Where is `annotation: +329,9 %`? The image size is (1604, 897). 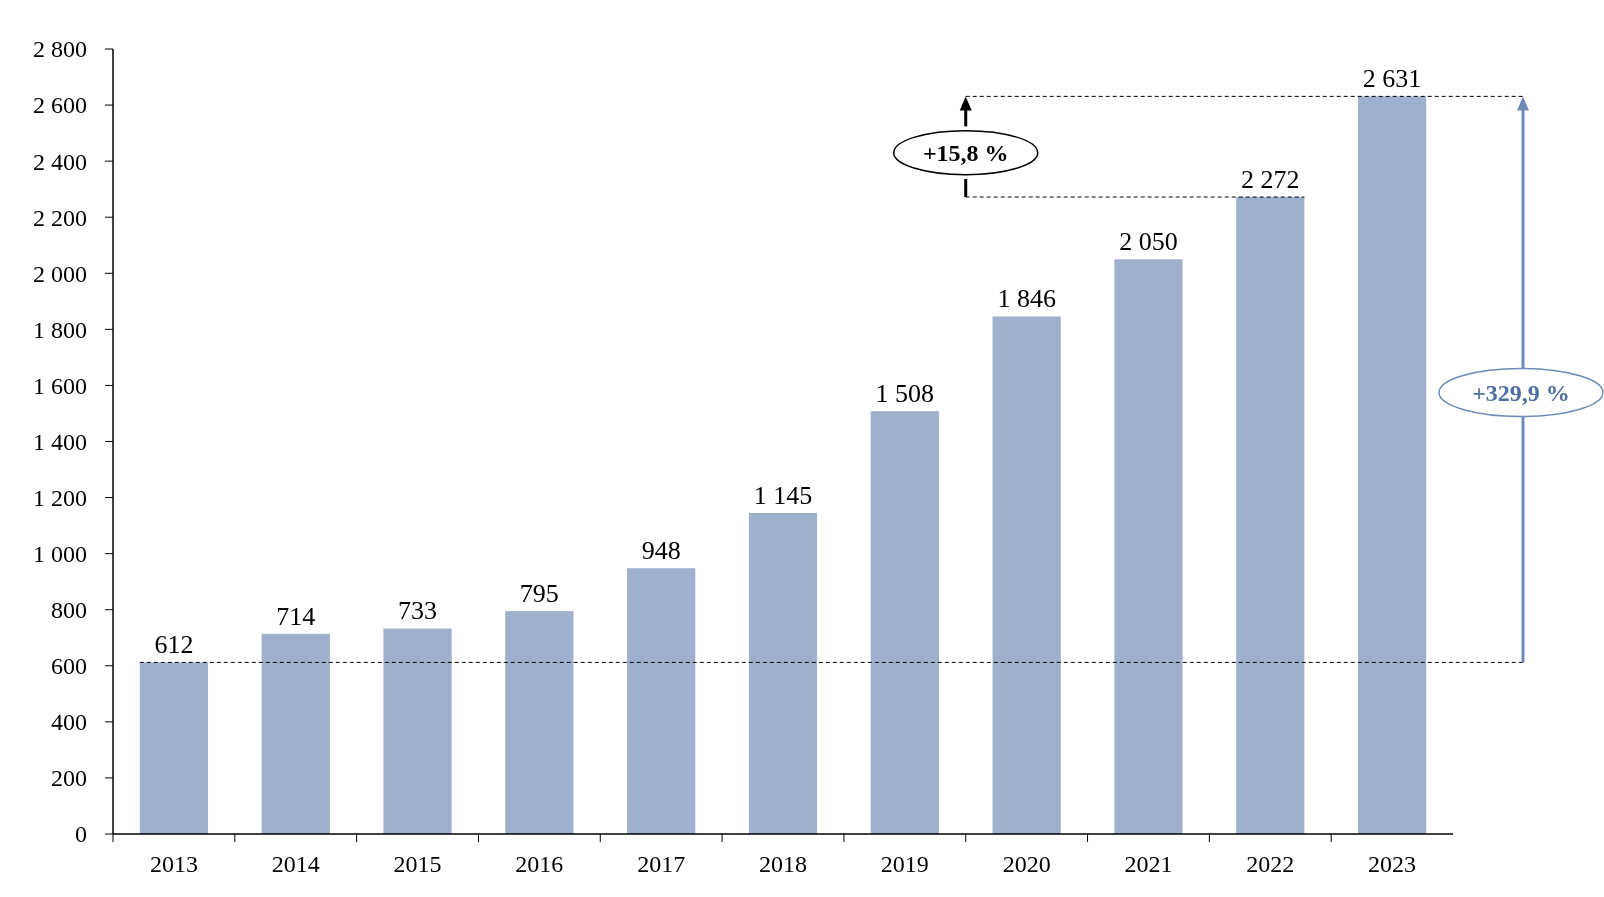 annotation: +329,9 % is located at coordinates (1521, 392).